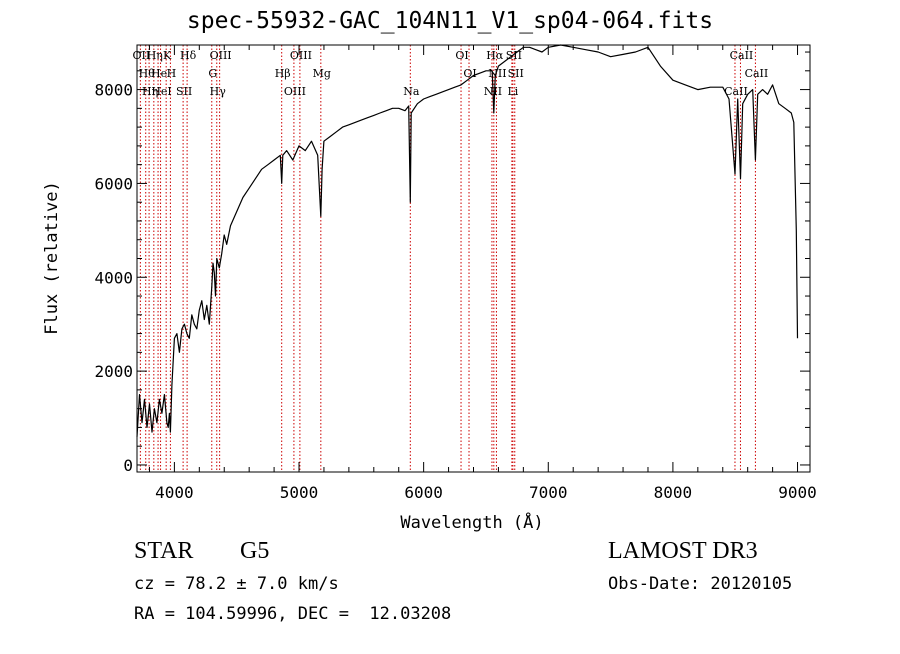 The height and width of the screenshot is (654, 900). Describe the element at coordinates (212, 73) in the screenshot. I see `spectral-line-label: G` at that location.